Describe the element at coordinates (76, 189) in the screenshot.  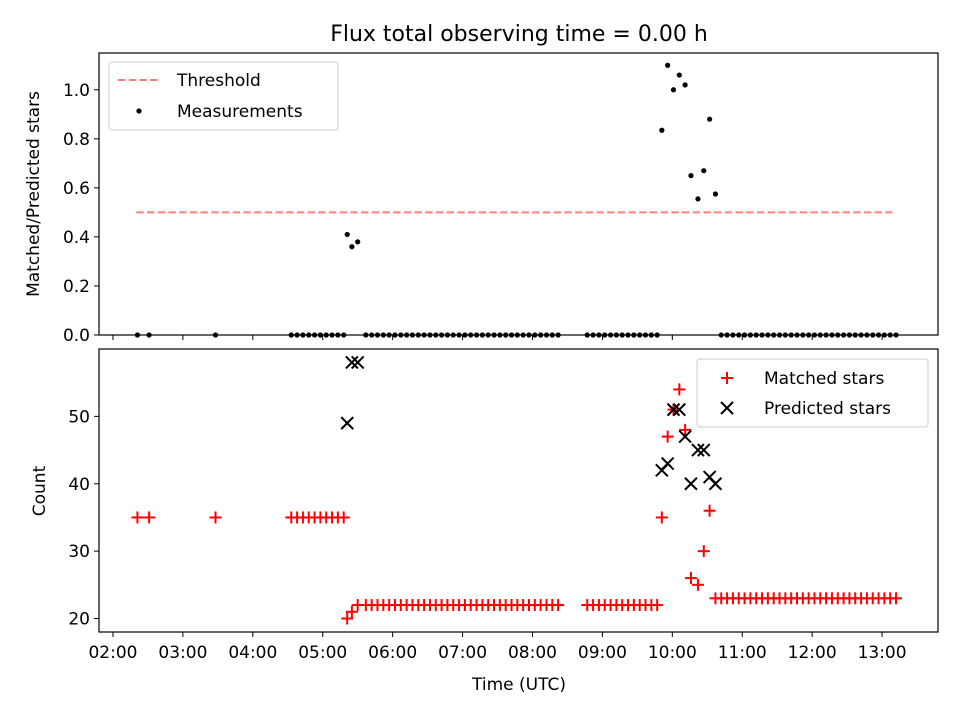
I see `top-y-tick-label: 0.6` at that location.